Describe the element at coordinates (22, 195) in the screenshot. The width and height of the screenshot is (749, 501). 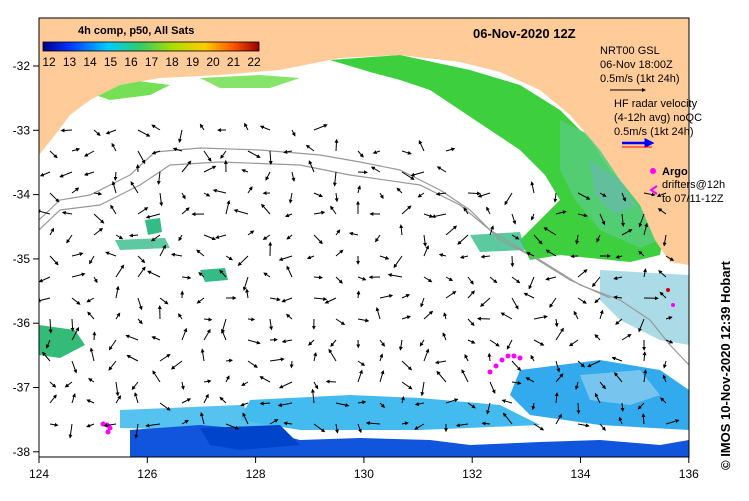
I see `y-tick-label: -34` at that location.